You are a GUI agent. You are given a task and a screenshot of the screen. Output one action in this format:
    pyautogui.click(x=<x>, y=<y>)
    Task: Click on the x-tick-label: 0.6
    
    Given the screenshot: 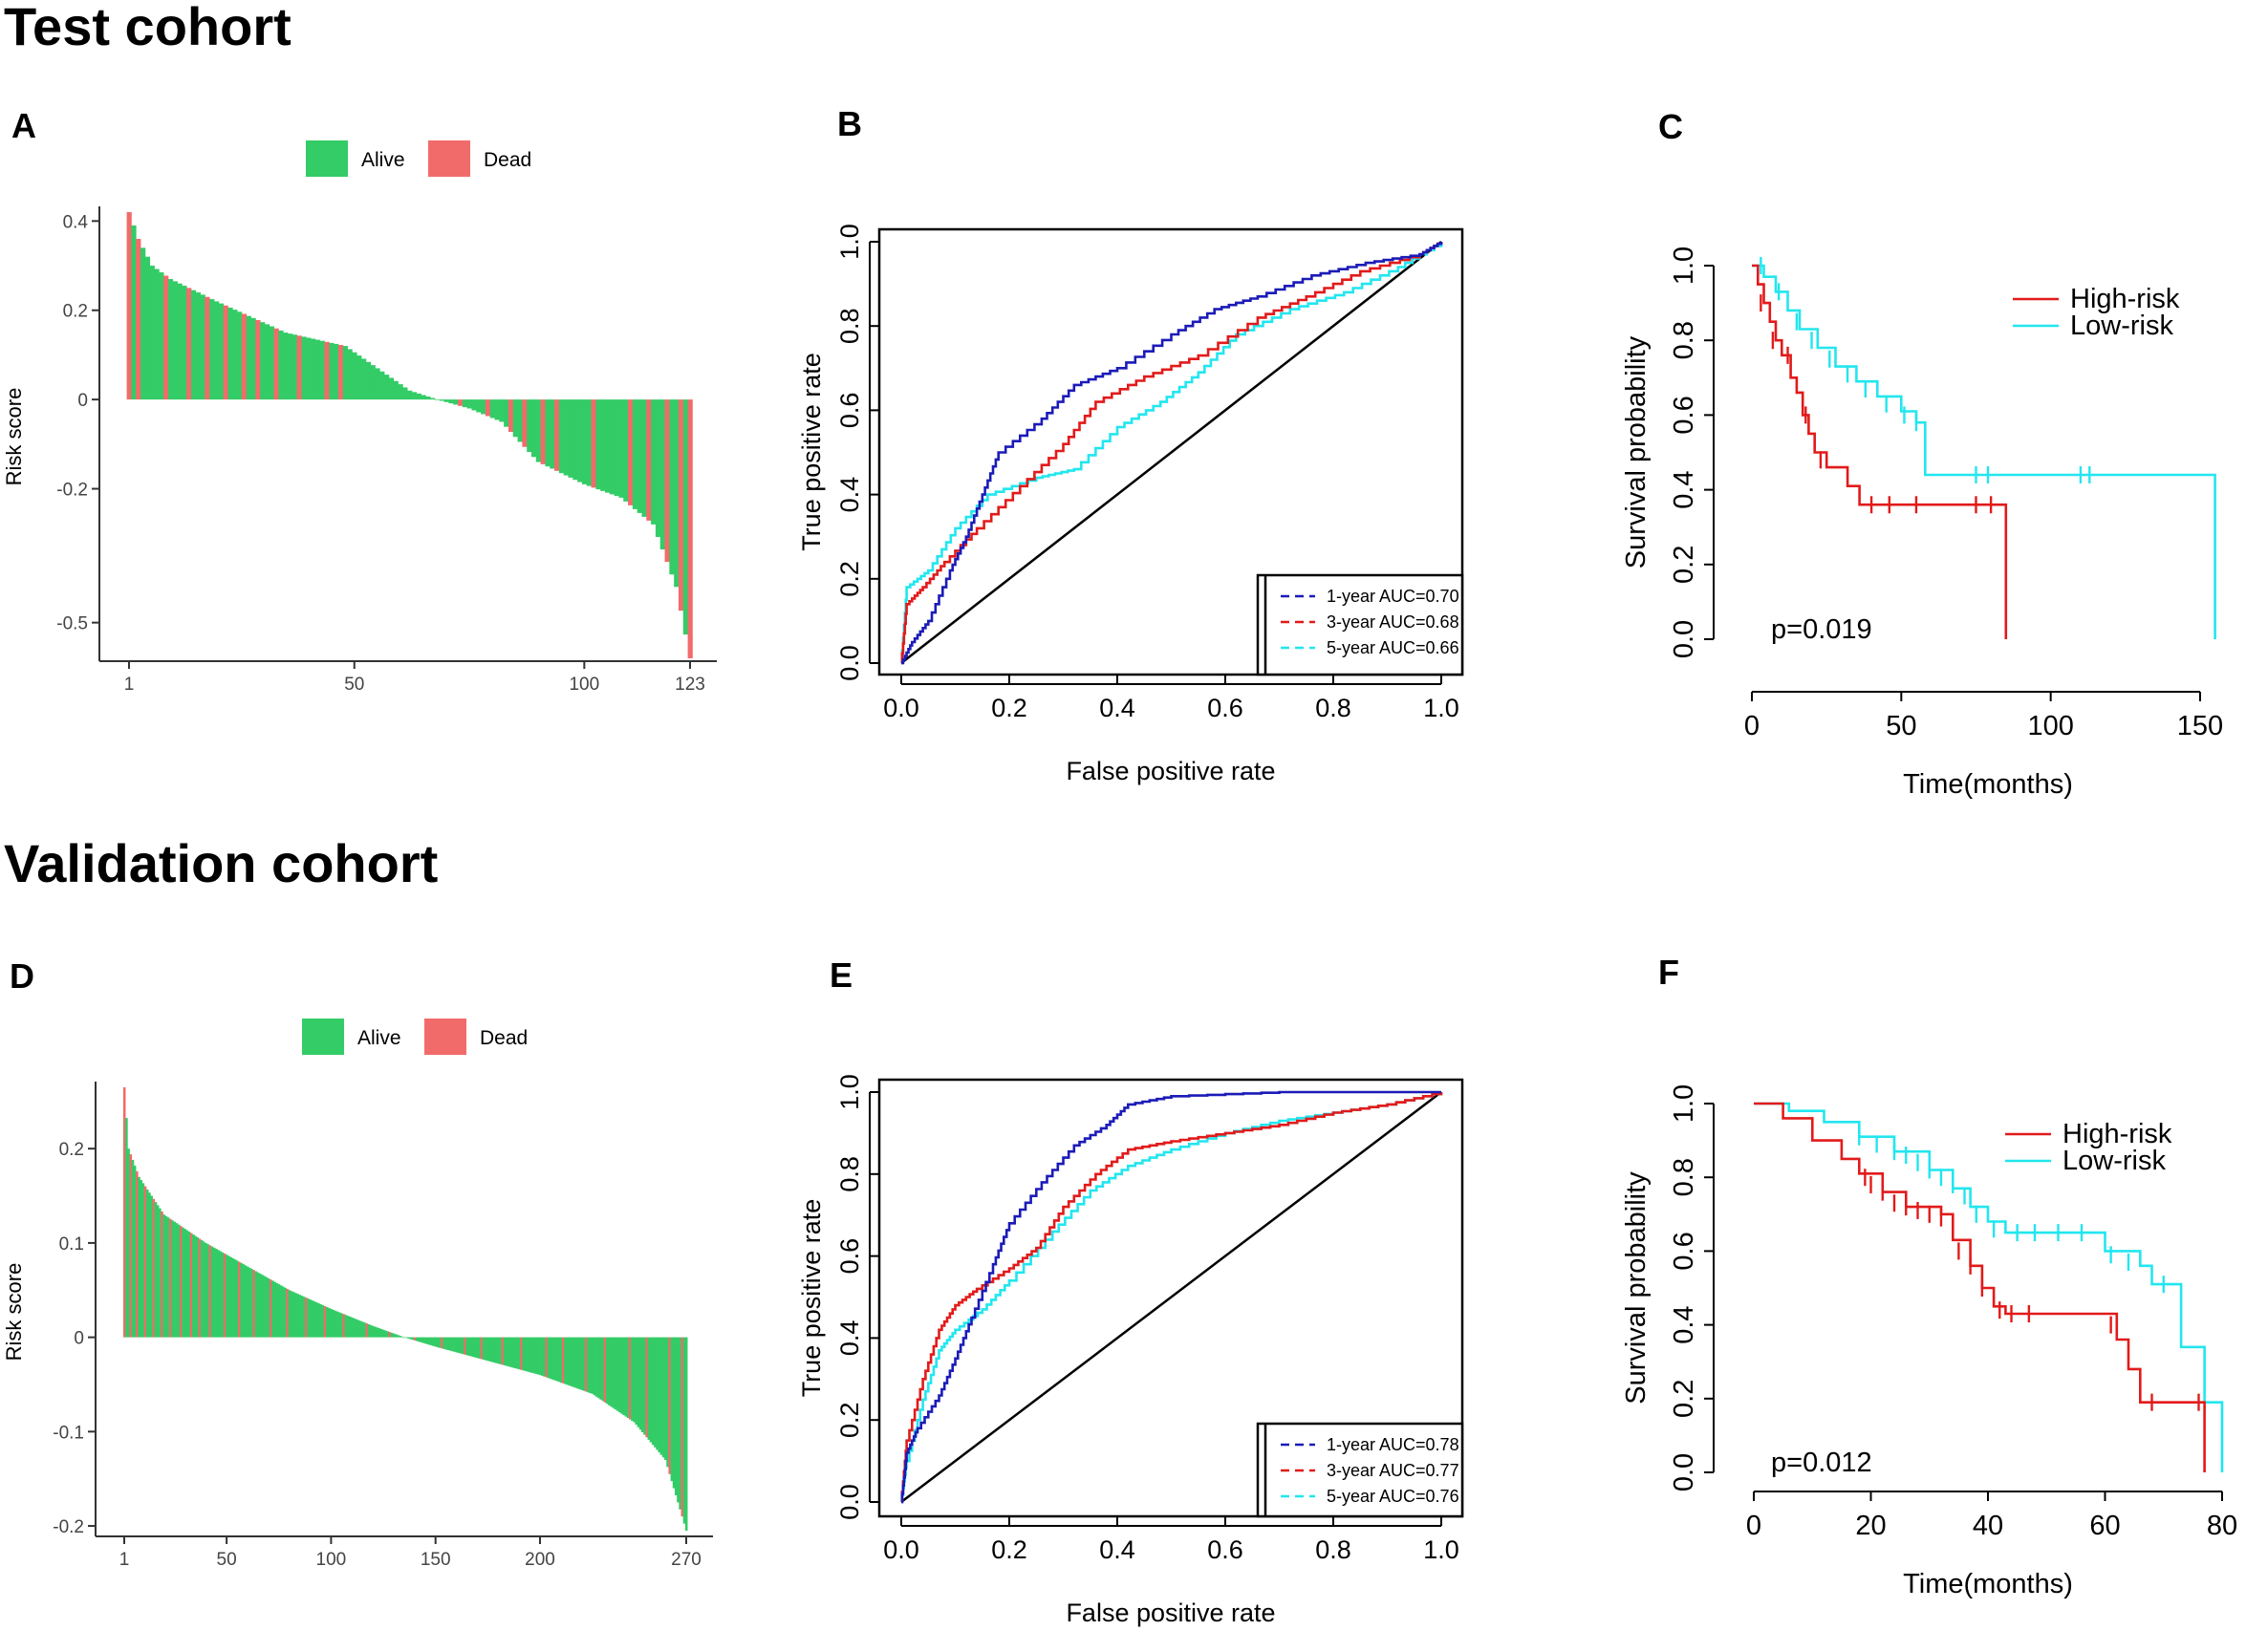 What is the action you would take?
    pyautogui.click(x=1225, y=708)
    